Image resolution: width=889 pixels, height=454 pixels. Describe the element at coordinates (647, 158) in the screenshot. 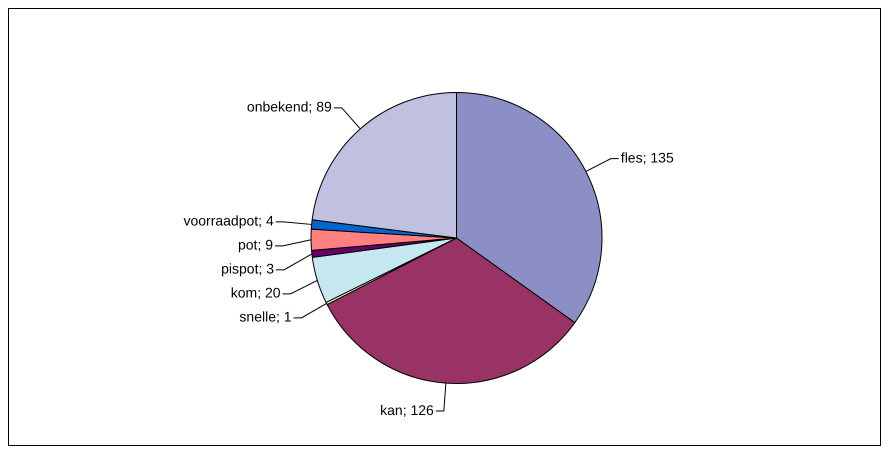

I see `slice-label: fles; 135` at that location.